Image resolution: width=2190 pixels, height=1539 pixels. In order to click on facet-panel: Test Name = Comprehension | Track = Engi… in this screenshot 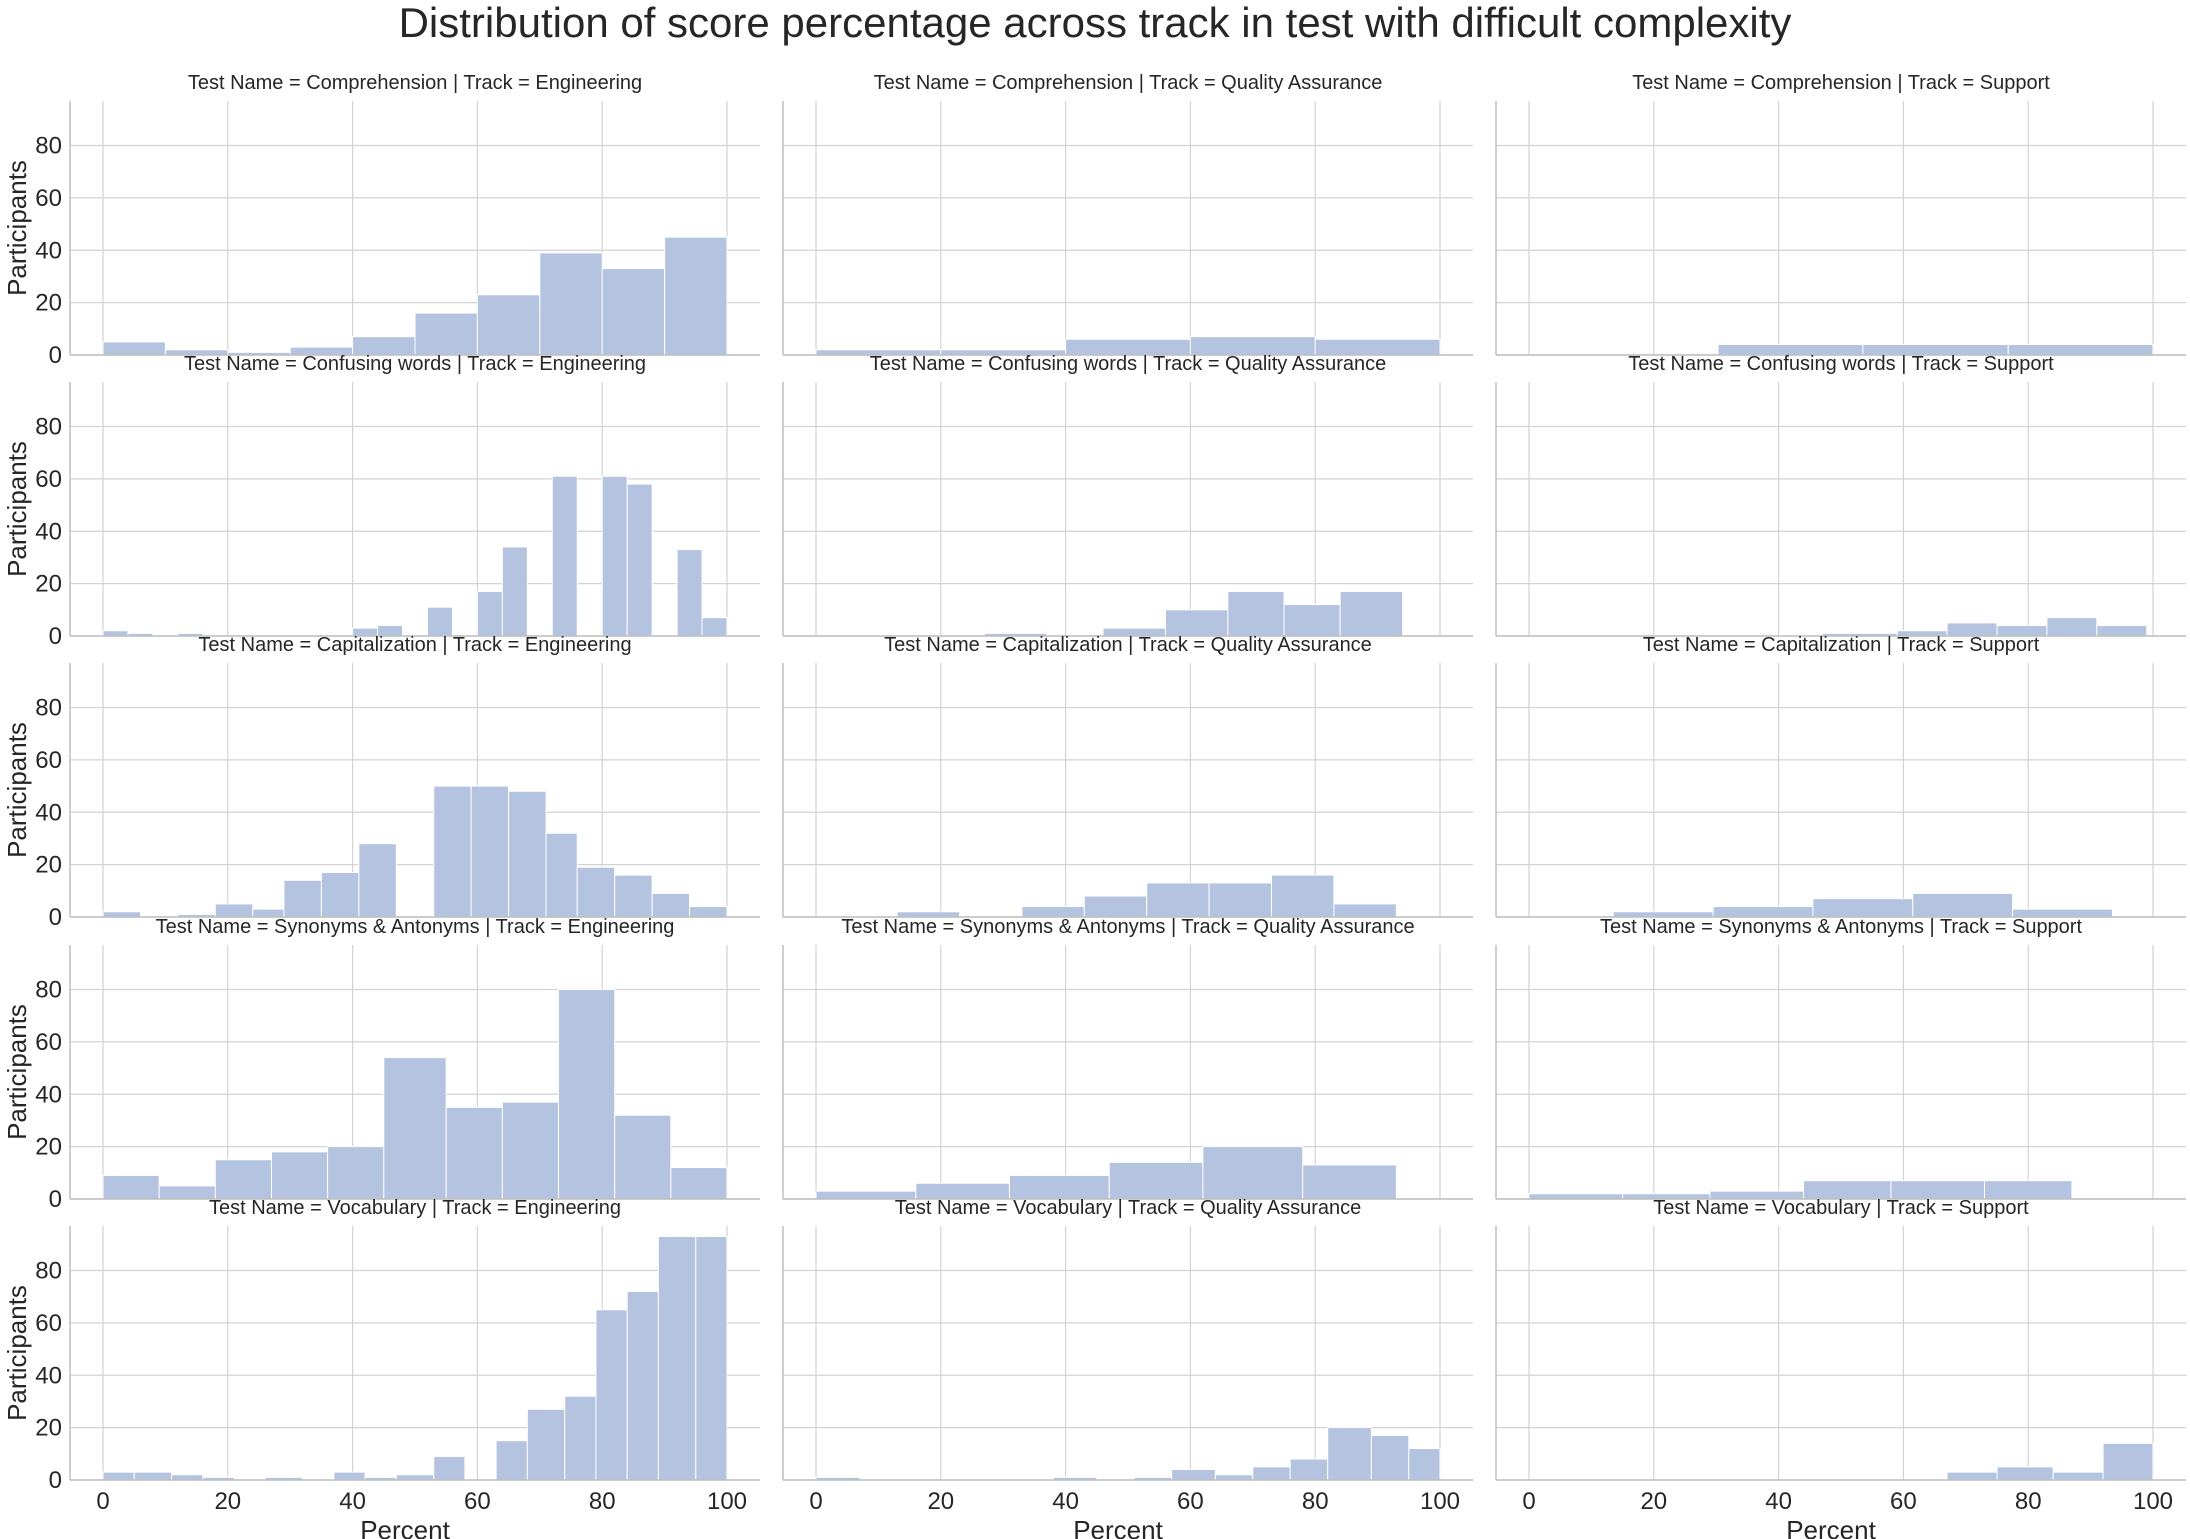, I will do `click(381, 220)`.